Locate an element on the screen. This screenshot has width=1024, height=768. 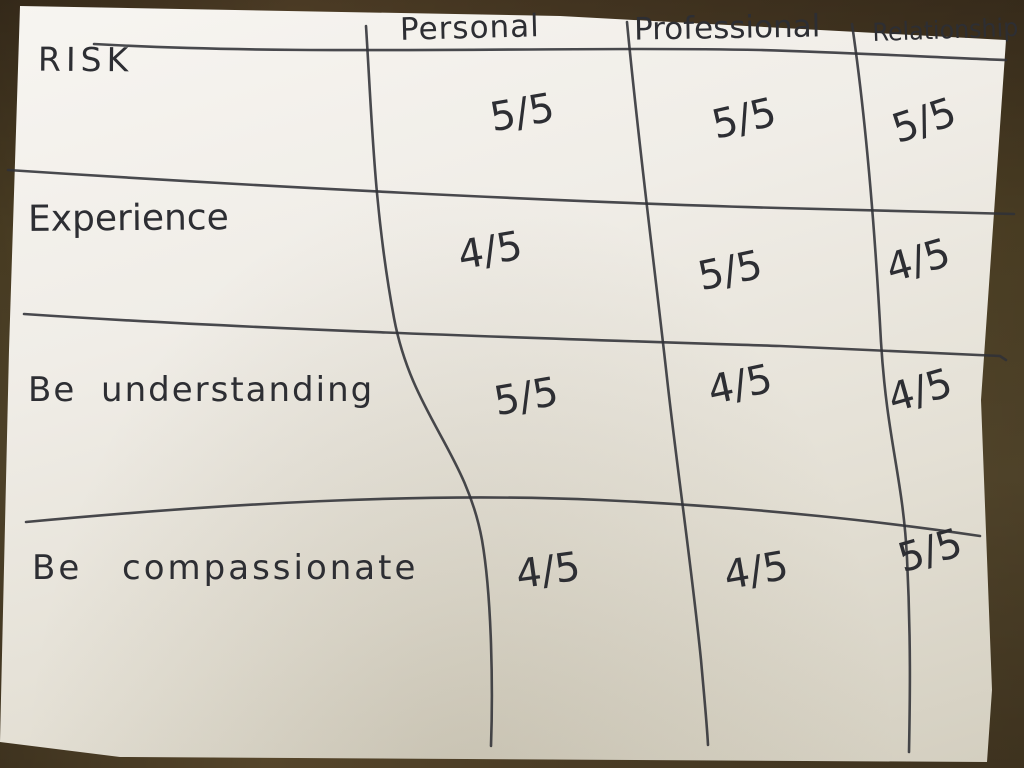
column-header-professional: Professional is located at coordinates (727, 28).